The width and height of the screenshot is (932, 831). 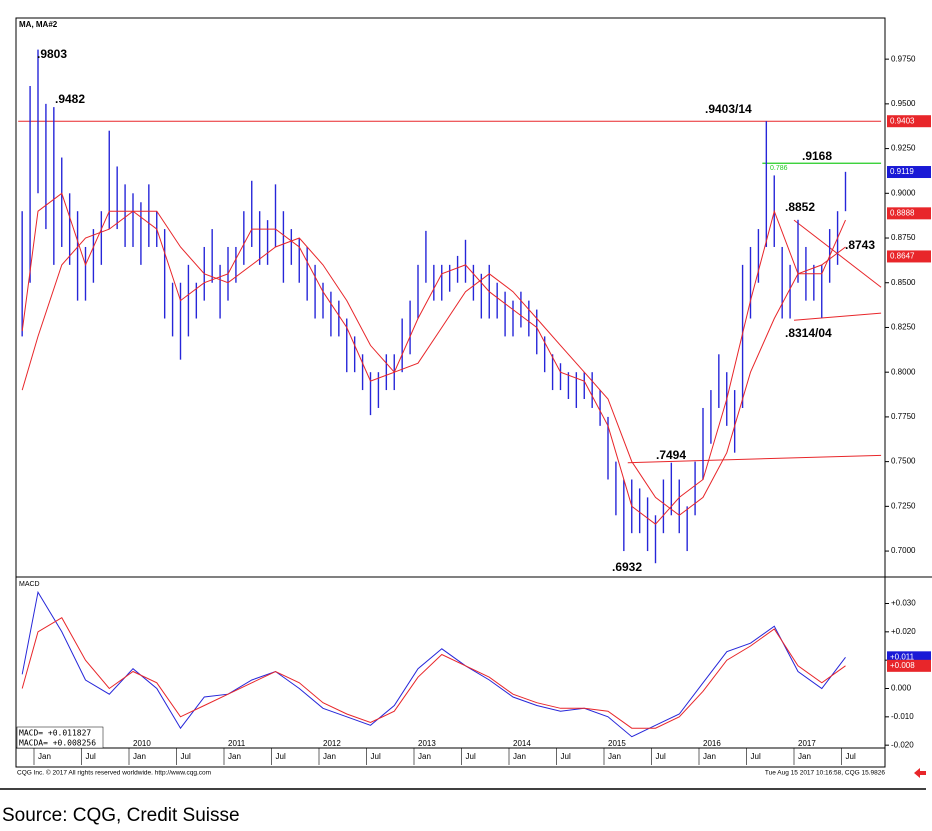 I want to click on annotation: .9482, so click(x=70, y=99).